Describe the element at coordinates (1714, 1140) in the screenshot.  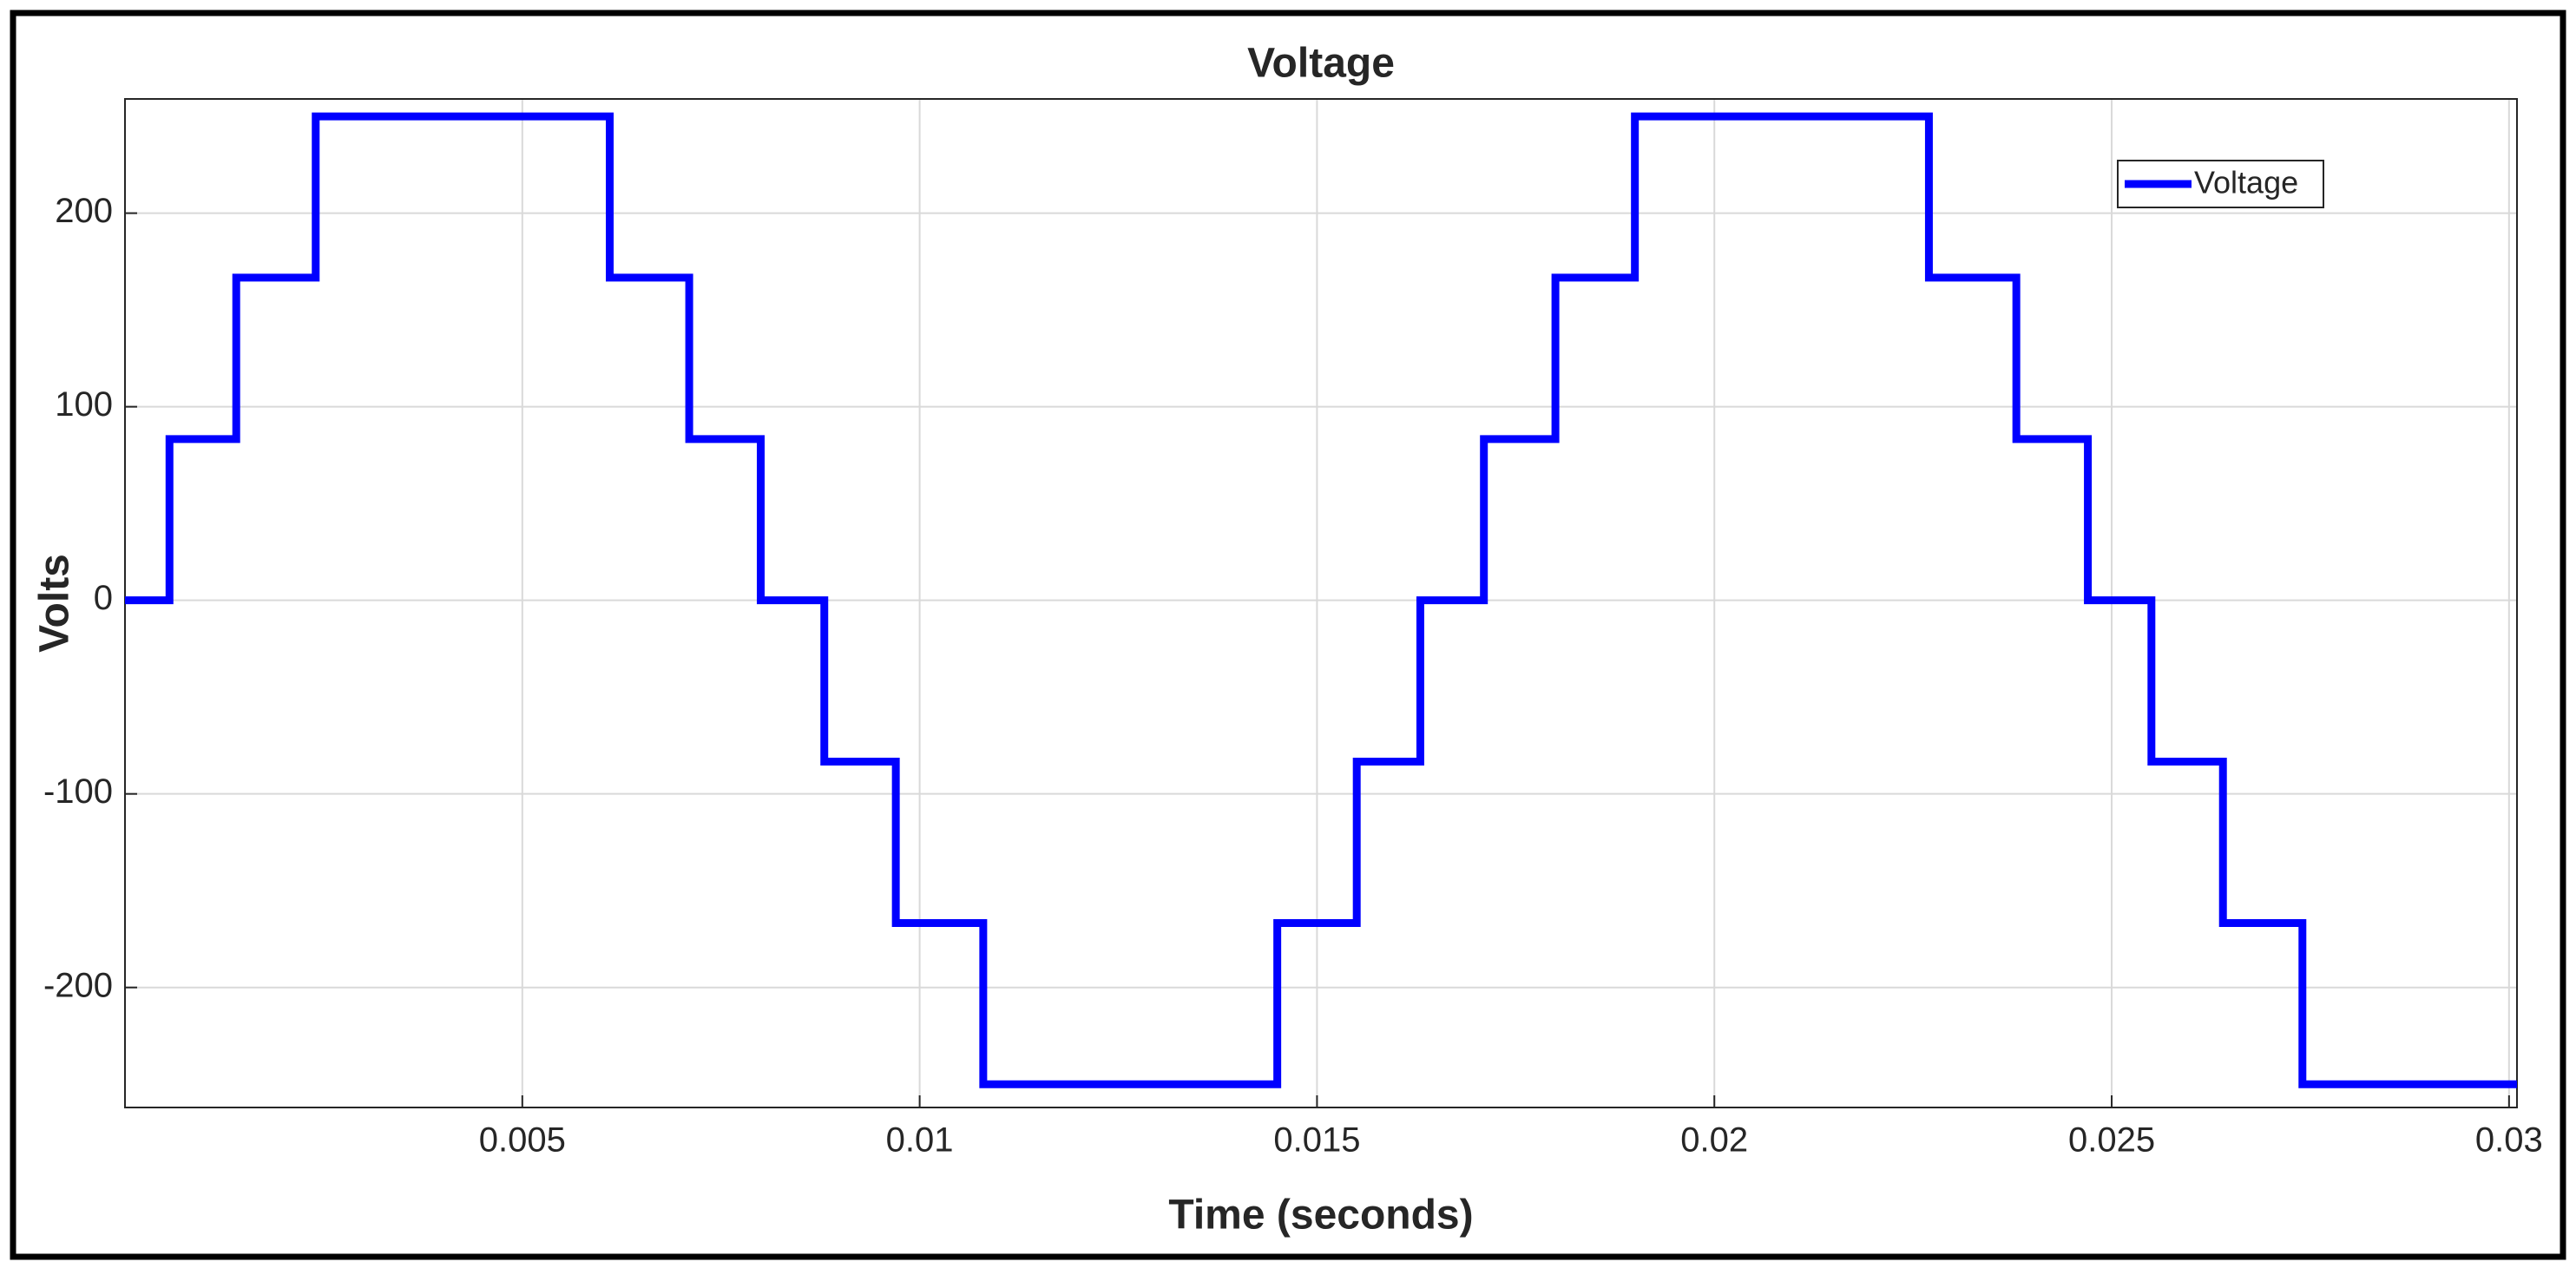
I see `x-tick-label: 0.02` at that location.